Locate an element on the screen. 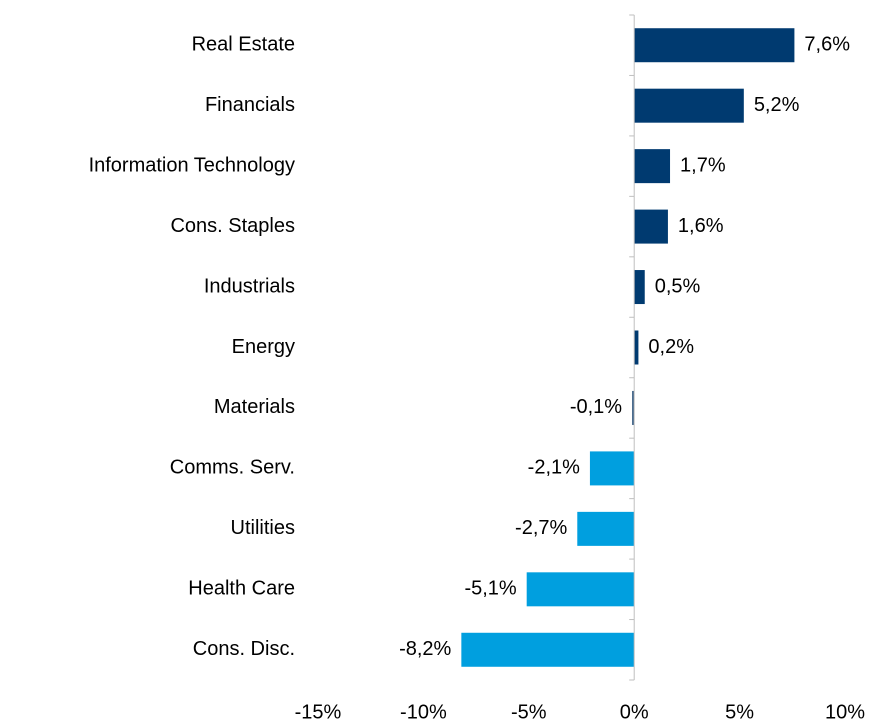 The height and width of the screenshot is (721, 874). x-tick-label: -5% is located at coordinates (529, 711).